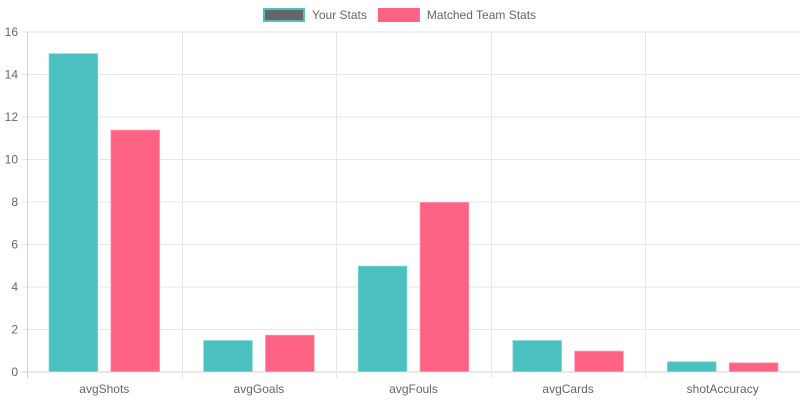 This screenshot has height=400, width=800. What do you see at coordinates (567, 389) in the screenshot?
I see `x-tick-label: avgCards` at bounding box center [567, 389].